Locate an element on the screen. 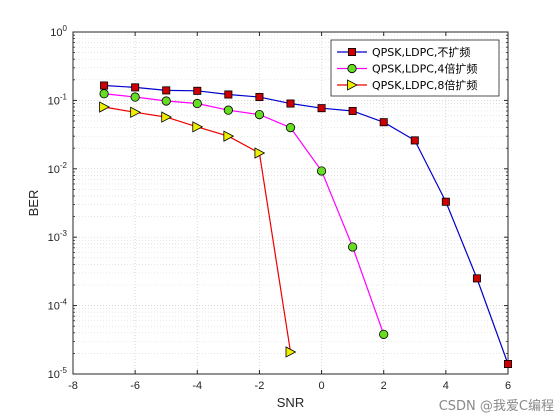 The image size is (560, 420). y-tick-label: 10⁻⁴ is located at coordinates (58, 305).